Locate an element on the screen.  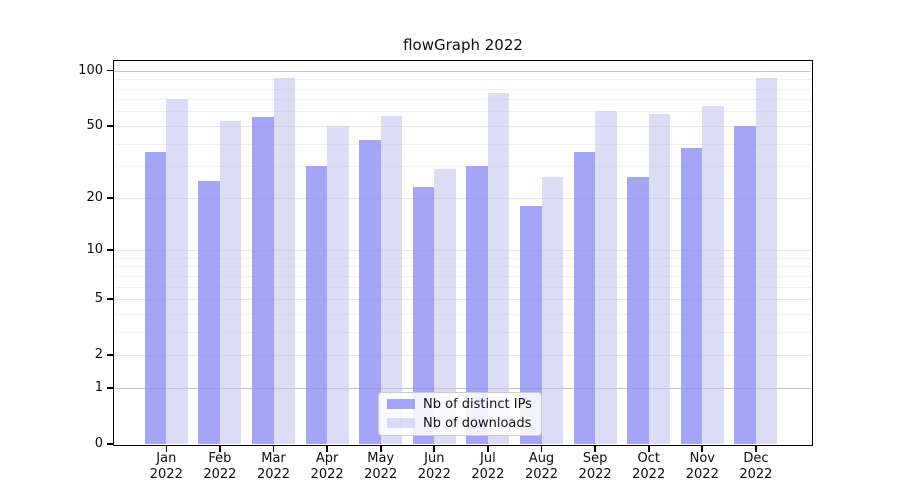
y-tick-label: 5 is located at coordinates (98, 299).